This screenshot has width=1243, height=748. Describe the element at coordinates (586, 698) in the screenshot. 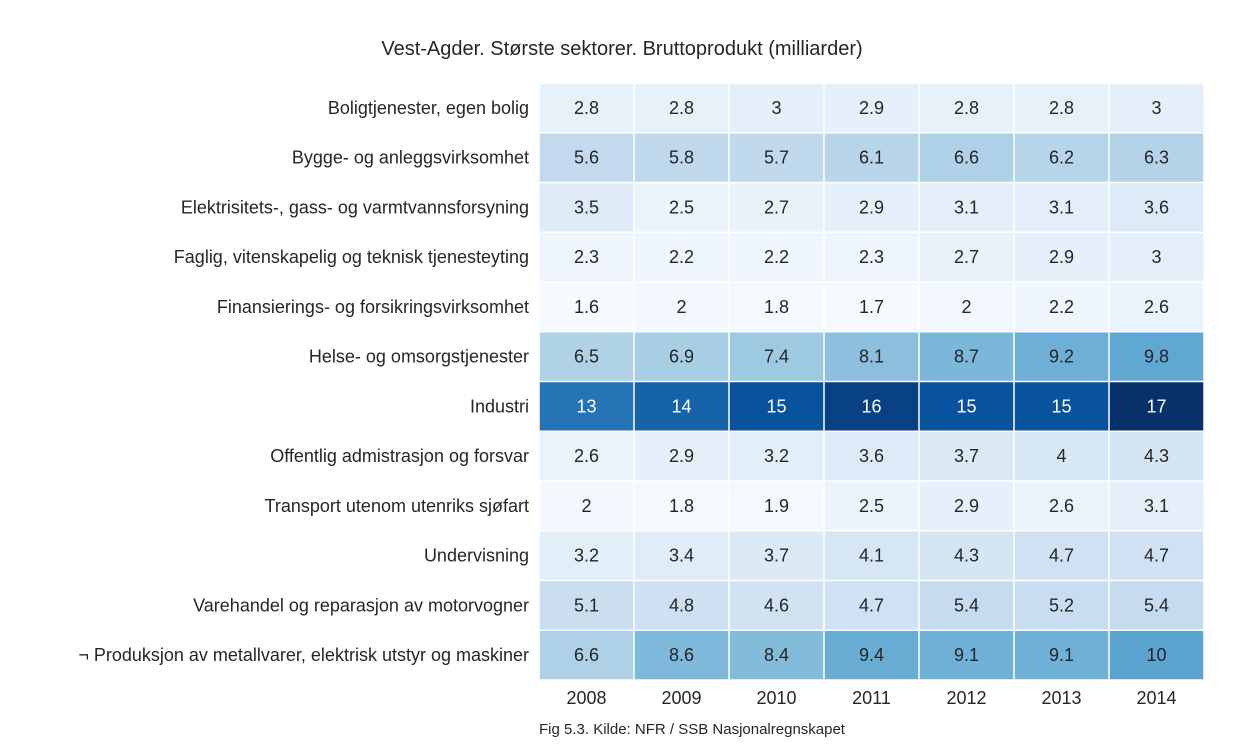

I see `column-tick-label: 2008` at that location.